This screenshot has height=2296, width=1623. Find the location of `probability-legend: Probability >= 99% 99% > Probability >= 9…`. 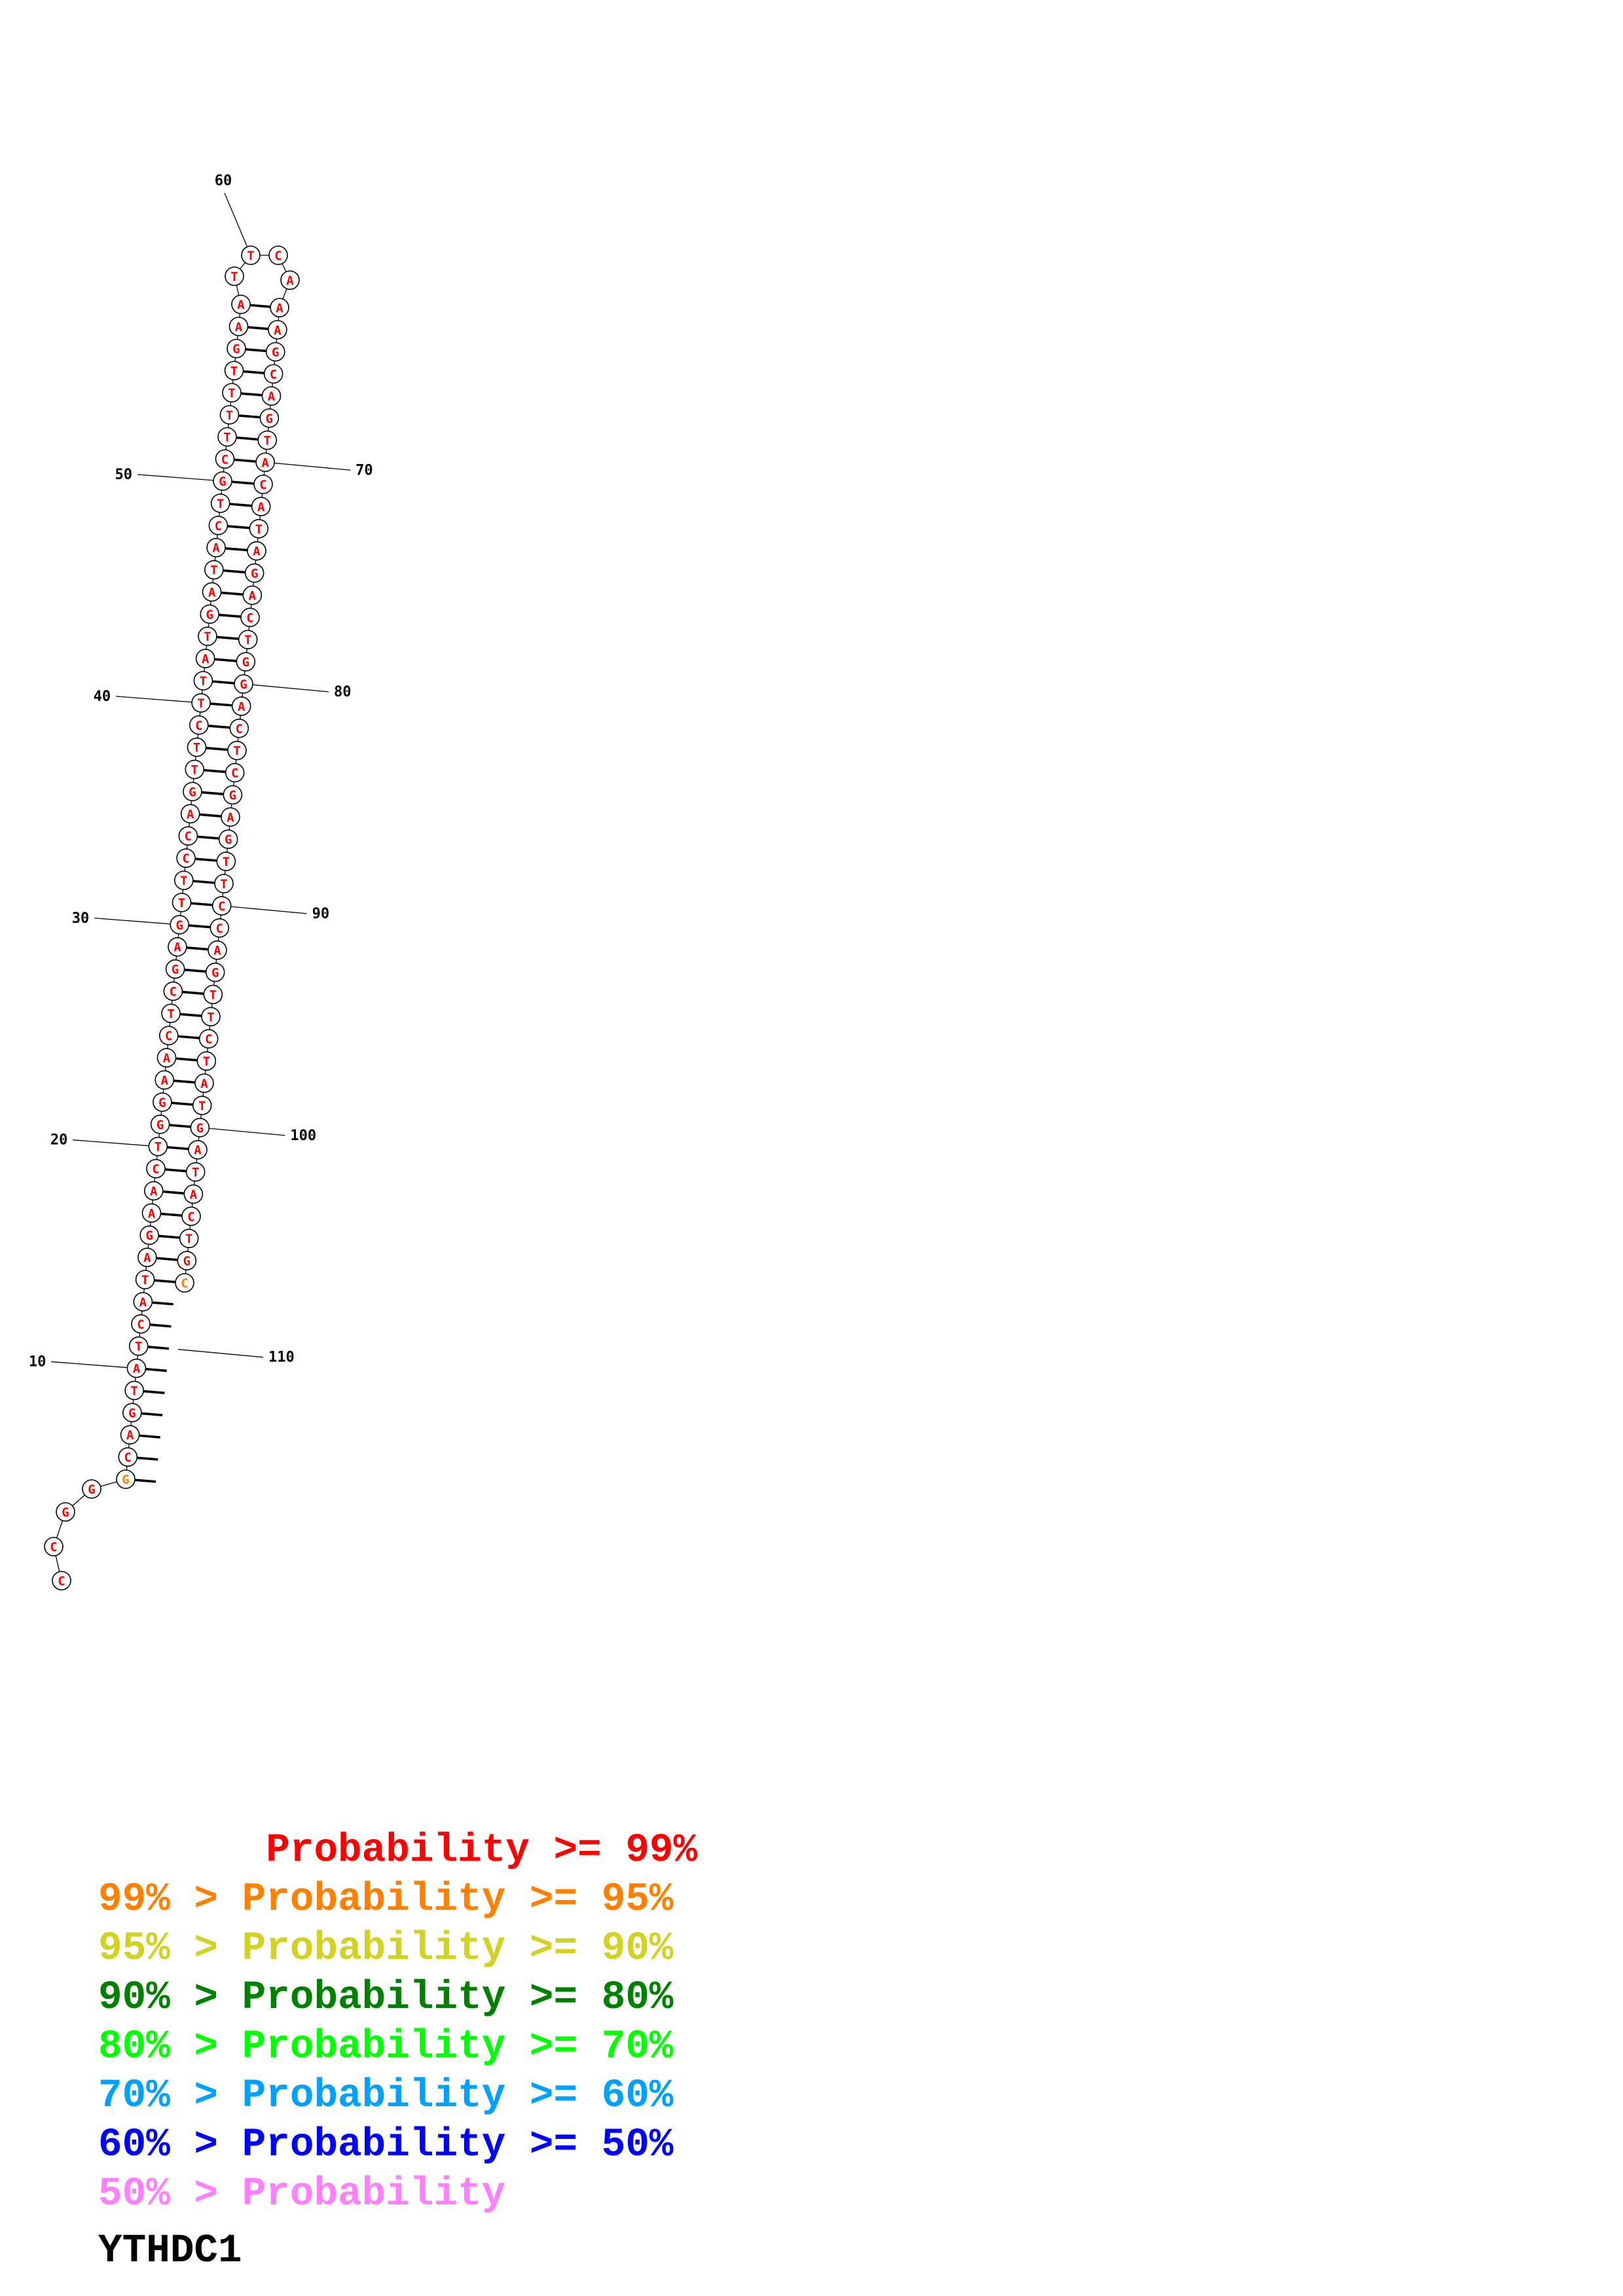

probability-legend: Probability >= 99% 99% > Probability >= 9… is located at coordinates (397, 2022).